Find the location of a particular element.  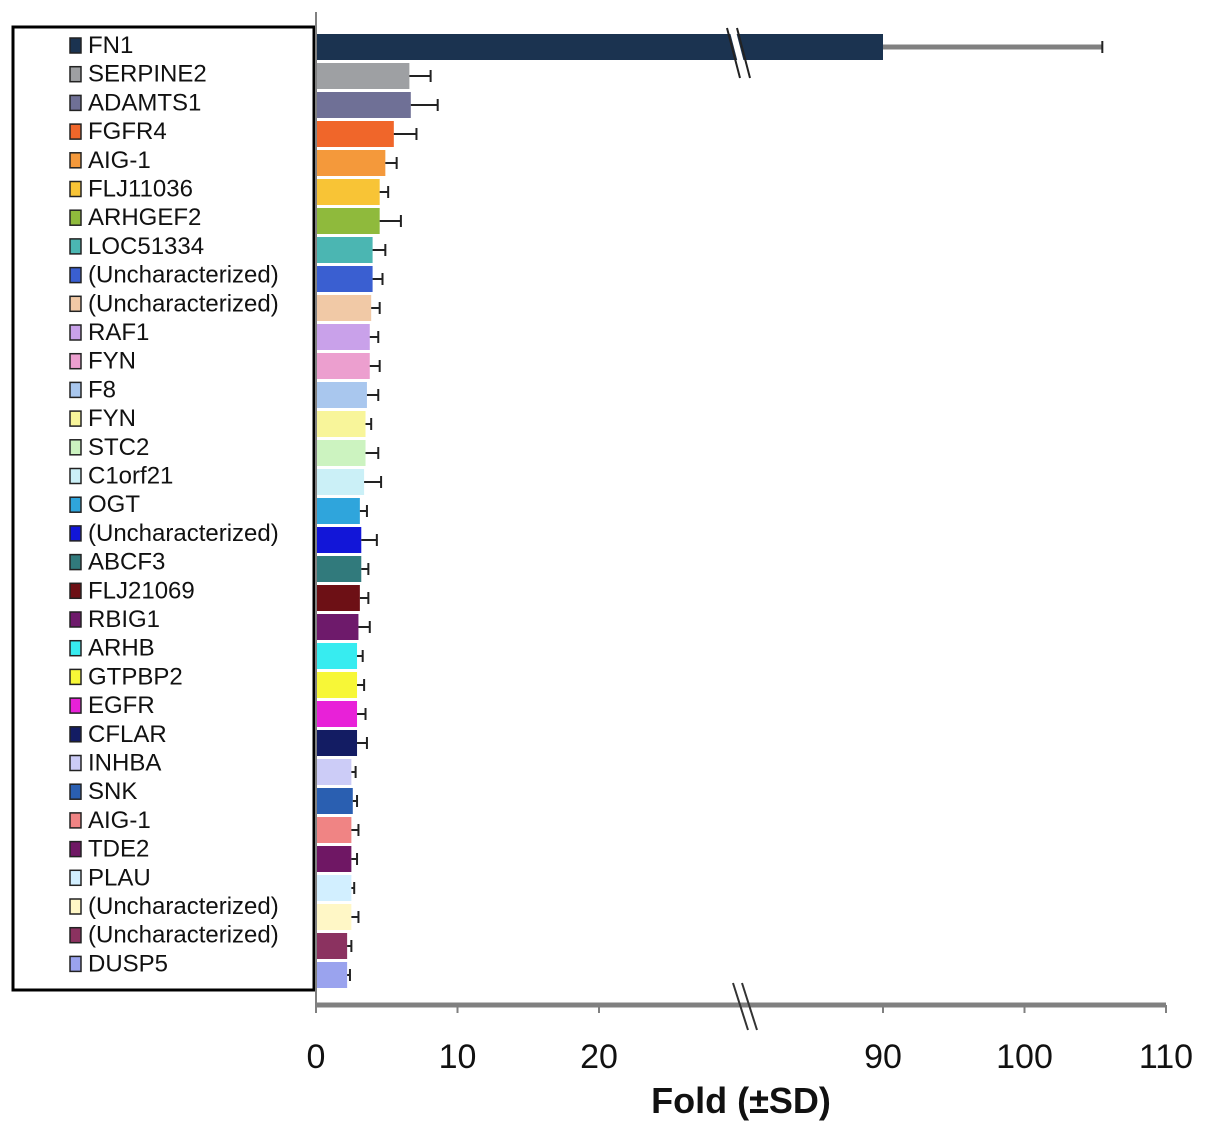

legend-label-7: LOC51334 is located at coordinates (146, 246).